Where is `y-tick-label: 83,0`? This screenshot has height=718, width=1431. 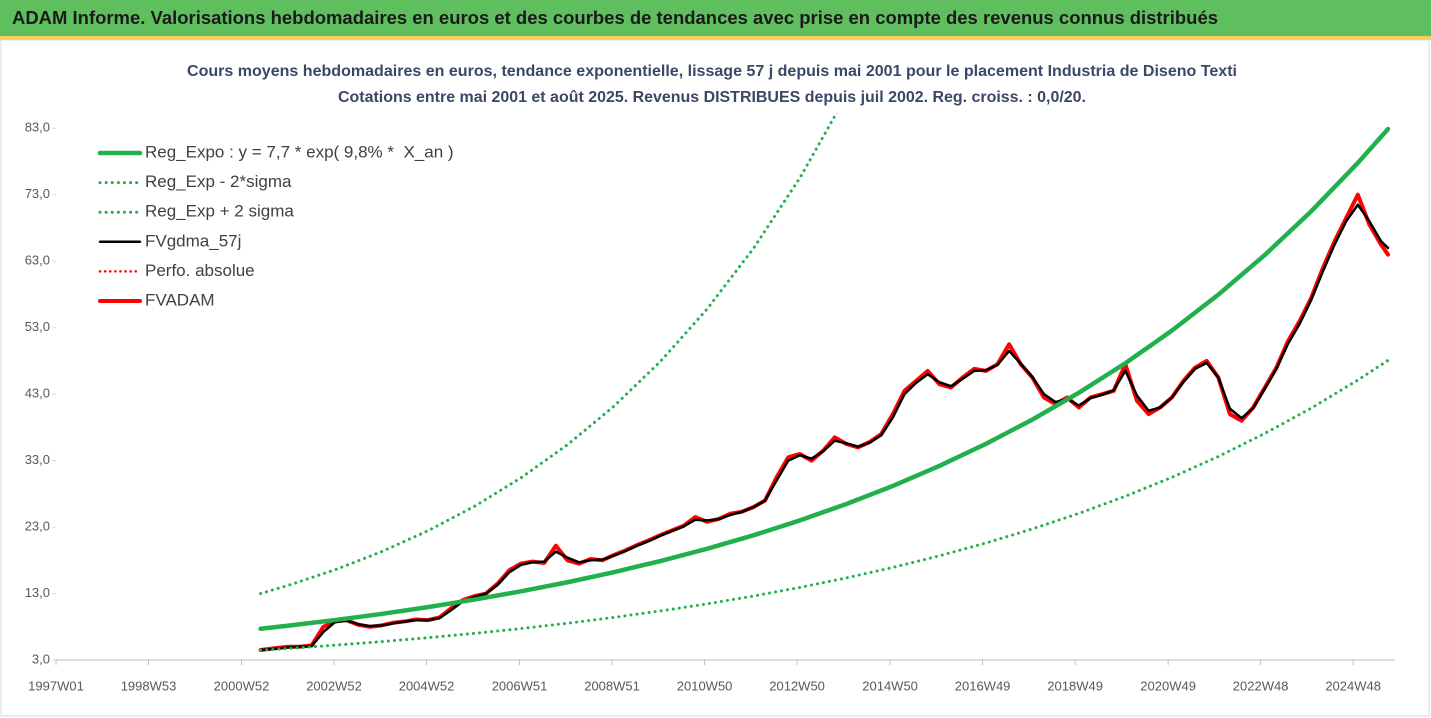 y-tick-label: 83,0 is located at coordinates (37, 127).